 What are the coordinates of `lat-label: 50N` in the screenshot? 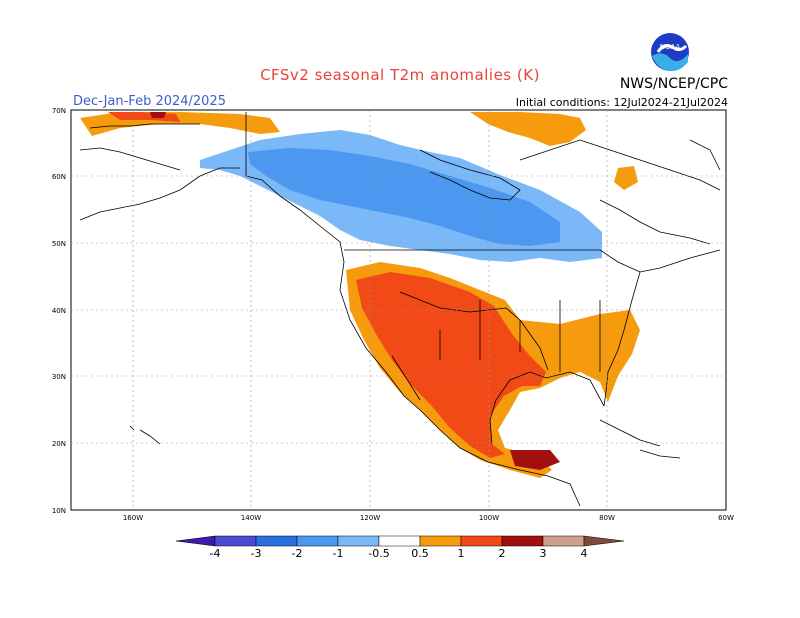 It's located at (59, 244).